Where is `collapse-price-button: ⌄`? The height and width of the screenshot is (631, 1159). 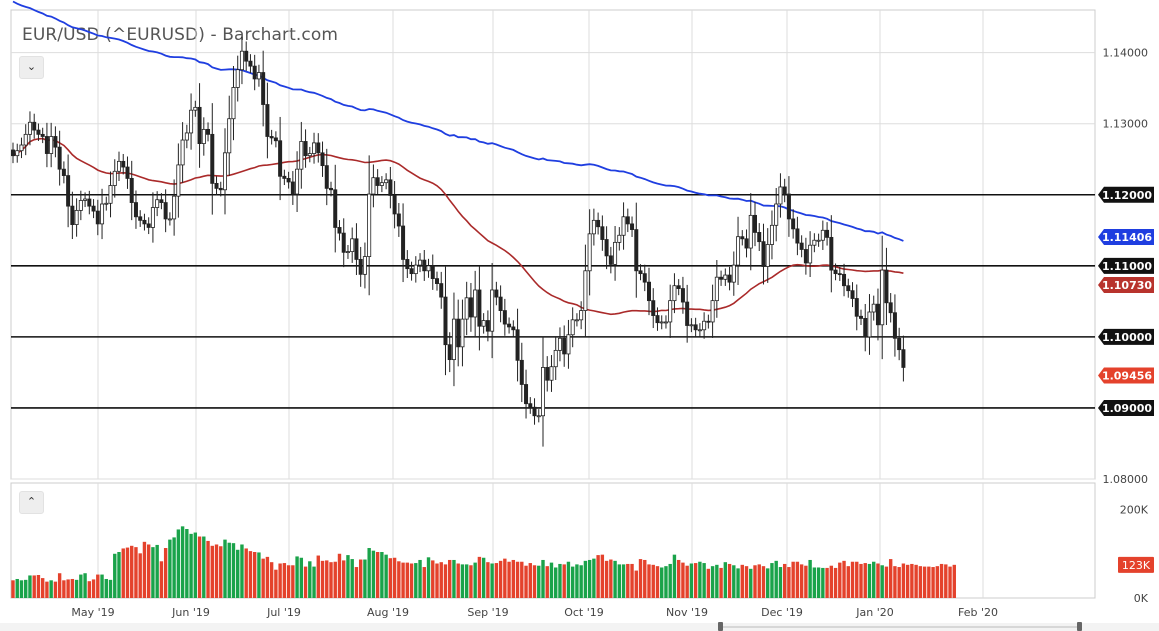
collapse-price-button: ⌄ is located at coordinates (31, 67).